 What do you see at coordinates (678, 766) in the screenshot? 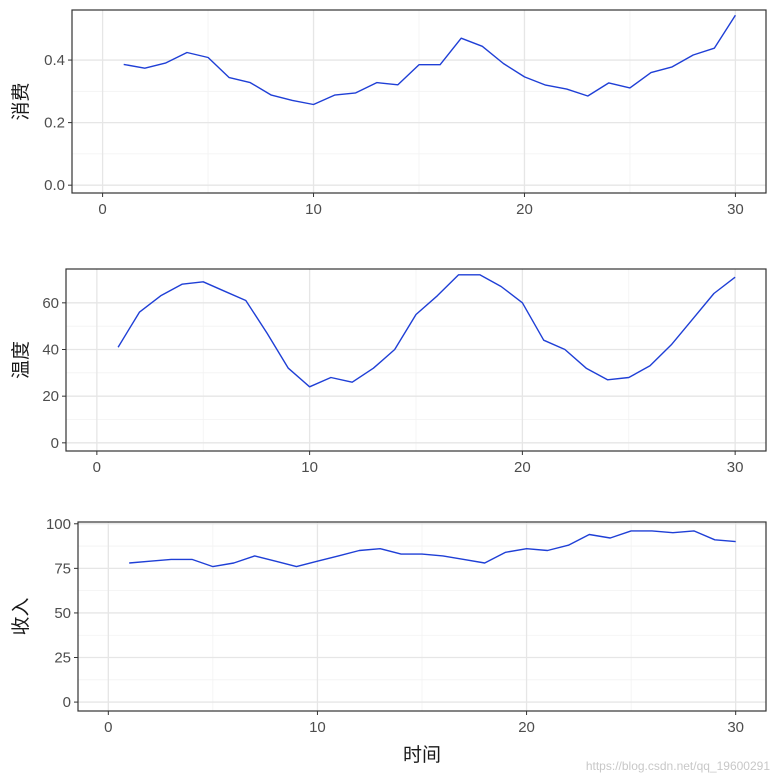
I see `watermark-text: https://blog.csdn.net/qq_19600291` at bounding box center [678, 766].